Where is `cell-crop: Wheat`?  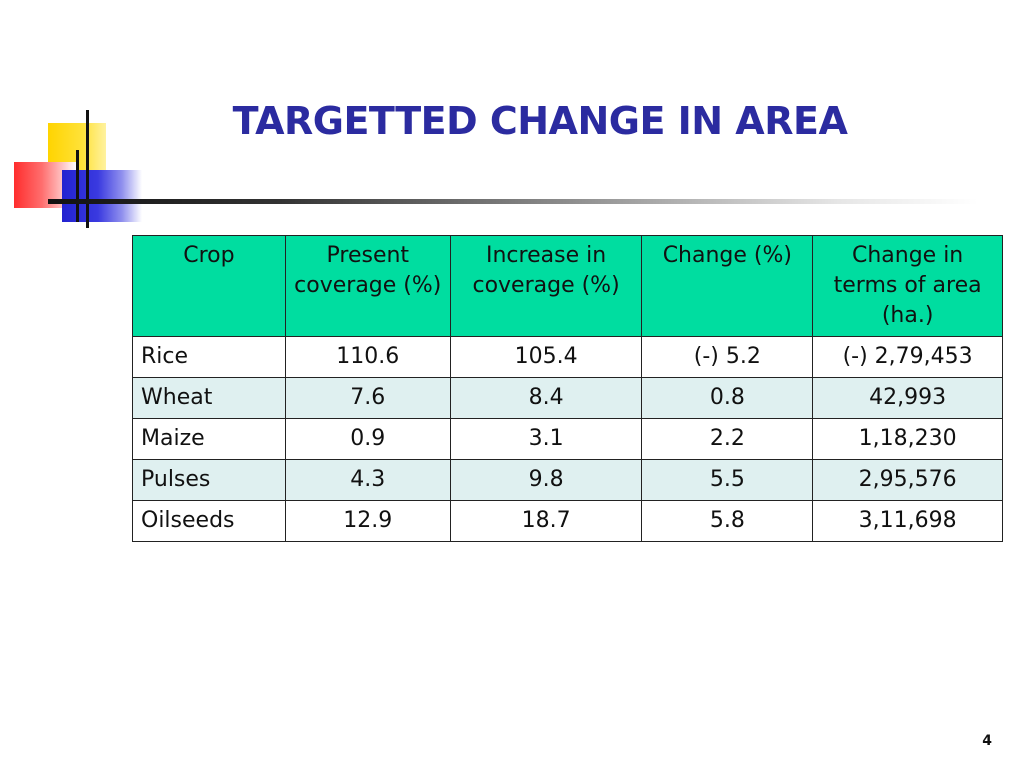
cell-crop: Wheat is located at coordinates (209, 398).